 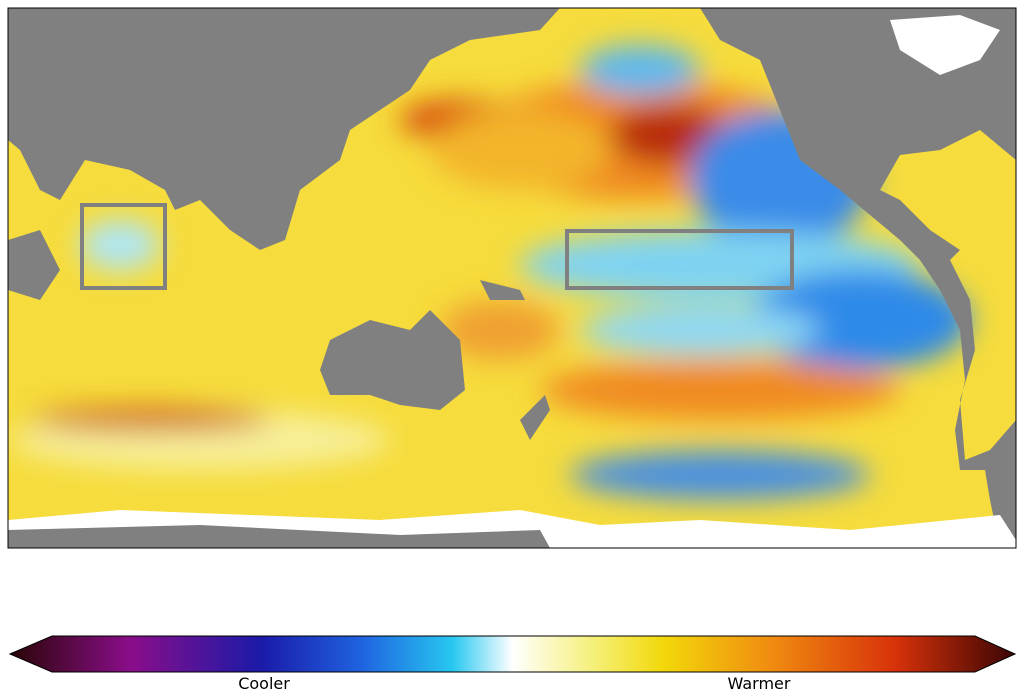 What do you see at coordinates (264, 683) in the screenshot?
I see `colorbar-low-label: Cooler` at bounding box center [264, 683].